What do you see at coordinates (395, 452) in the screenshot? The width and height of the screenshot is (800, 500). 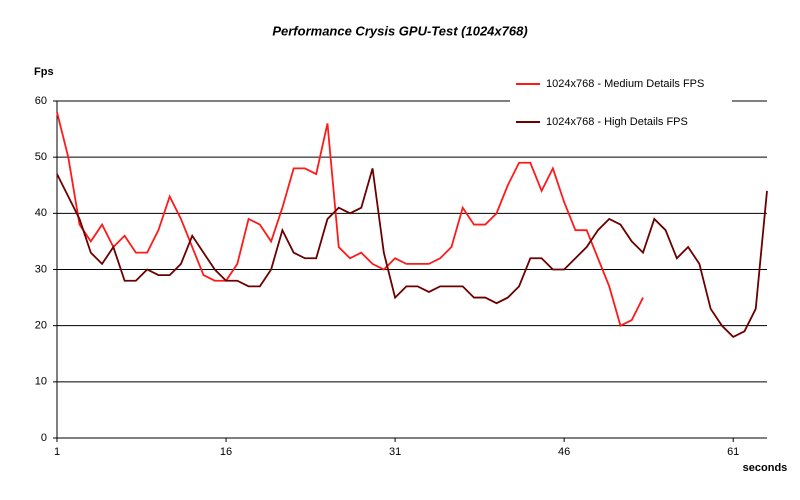 I see `x-tick-label: 31` at bounding box center [395, 452].